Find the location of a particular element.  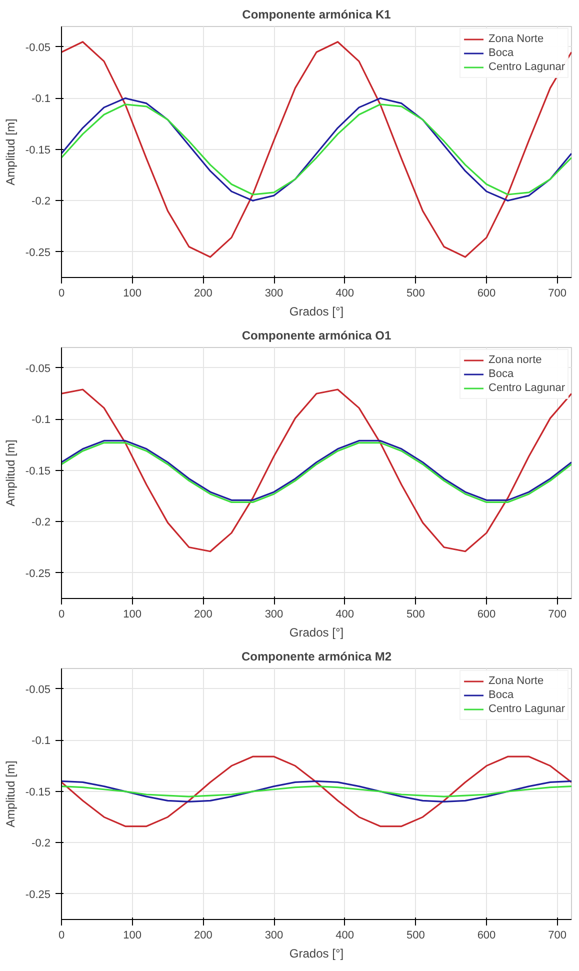

chart-title: Componente armónica M2 is located at coordinates (316, 657).